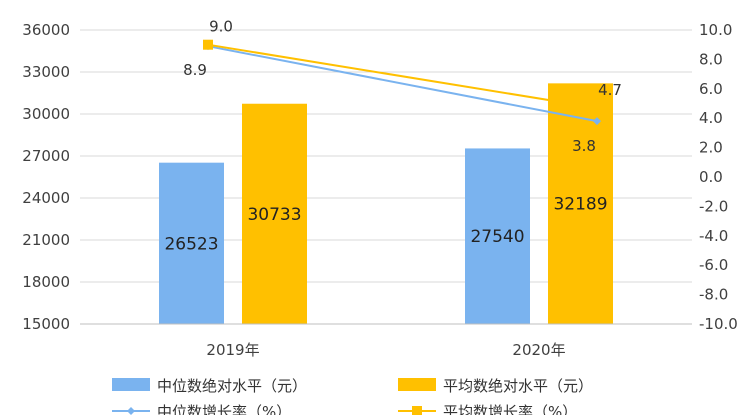  What do you see at coordinates (221, 27) in the screenshot?
I see `line-value-label: 9.0` at bounding box center [221, 27].